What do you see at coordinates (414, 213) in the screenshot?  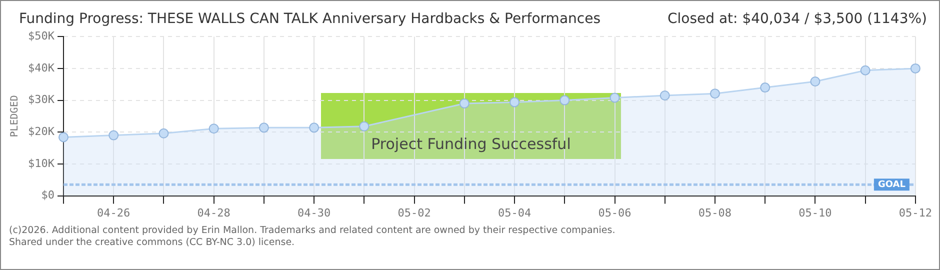 I see `x-tick-label: 05-02` at bounding box center [414, 213].